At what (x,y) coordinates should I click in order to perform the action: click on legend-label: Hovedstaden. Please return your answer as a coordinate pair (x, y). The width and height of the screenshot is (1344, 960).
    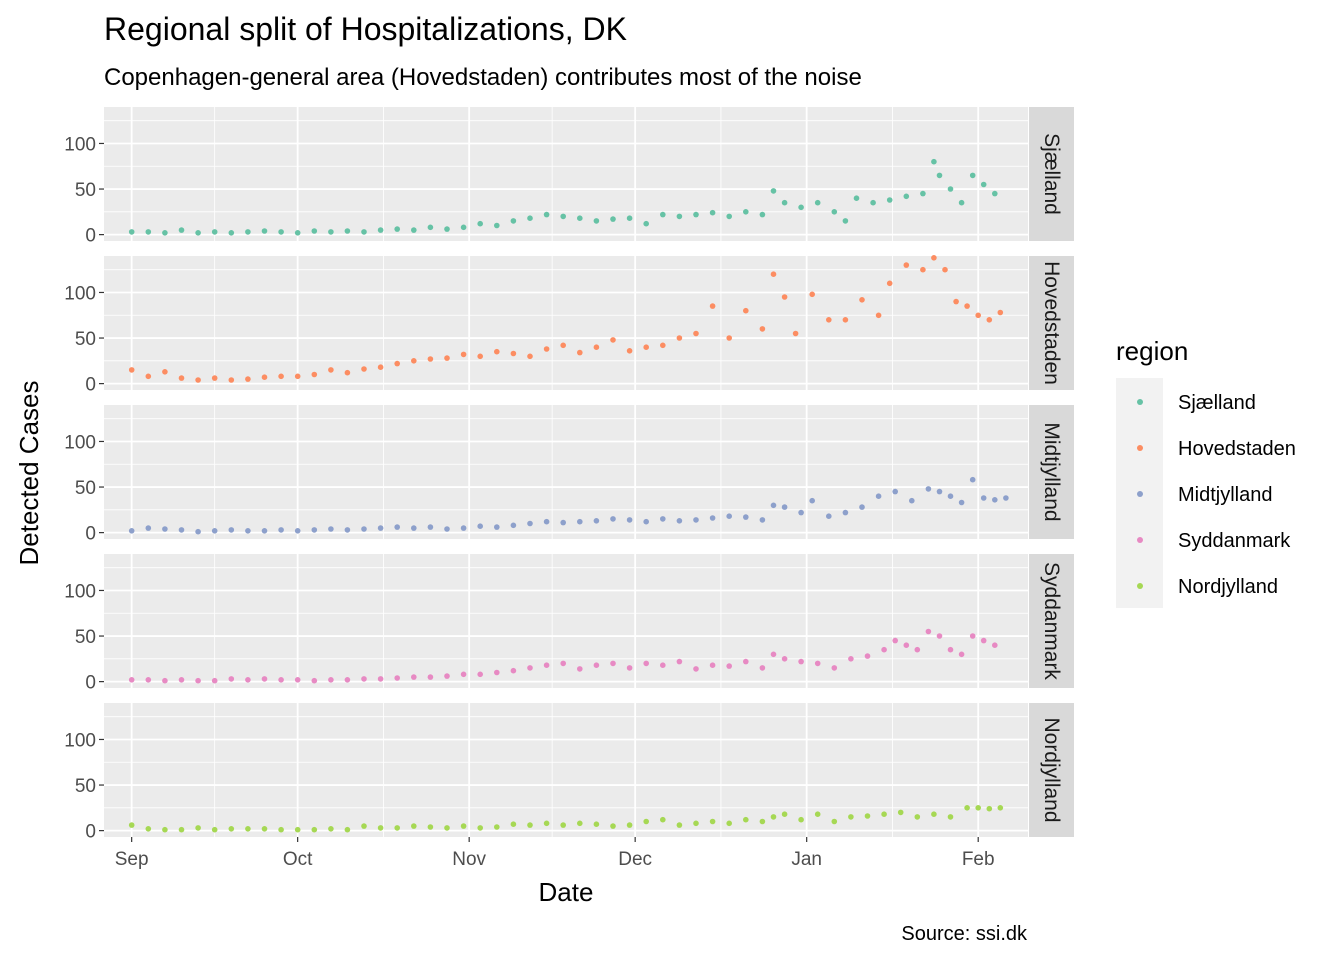
    Looking at the image, I should click on (1237, 449).